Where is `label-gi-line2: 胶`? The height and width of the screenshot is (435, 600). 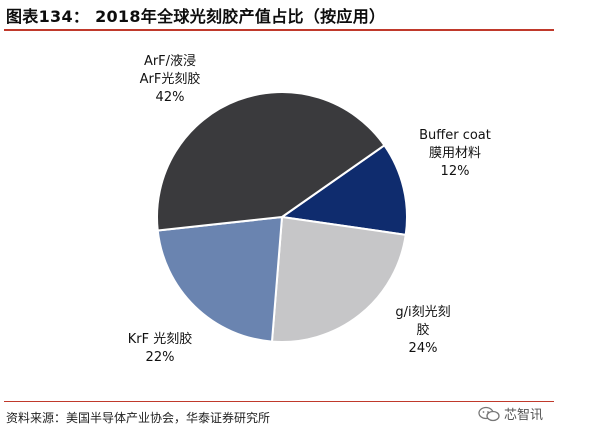 label-gi-line2: 胶 is located at coordinates (423, 330).